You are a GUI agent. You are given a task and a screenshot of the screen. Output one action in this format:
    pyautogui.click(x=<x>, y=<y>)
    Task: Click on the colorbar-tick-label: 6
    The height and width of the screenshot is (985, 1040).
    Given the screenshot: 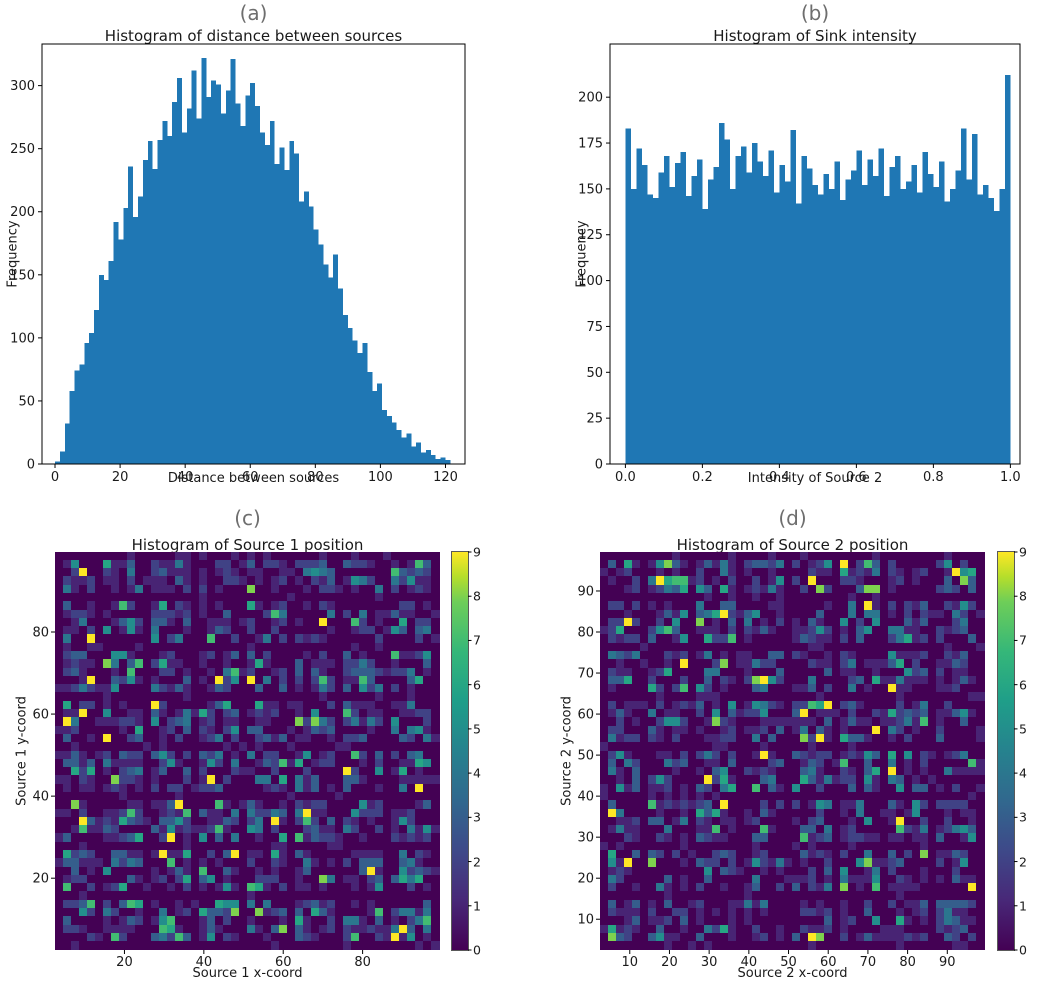 What is the action you would take?
    pyautogui.click(x=1023, y=685)
    